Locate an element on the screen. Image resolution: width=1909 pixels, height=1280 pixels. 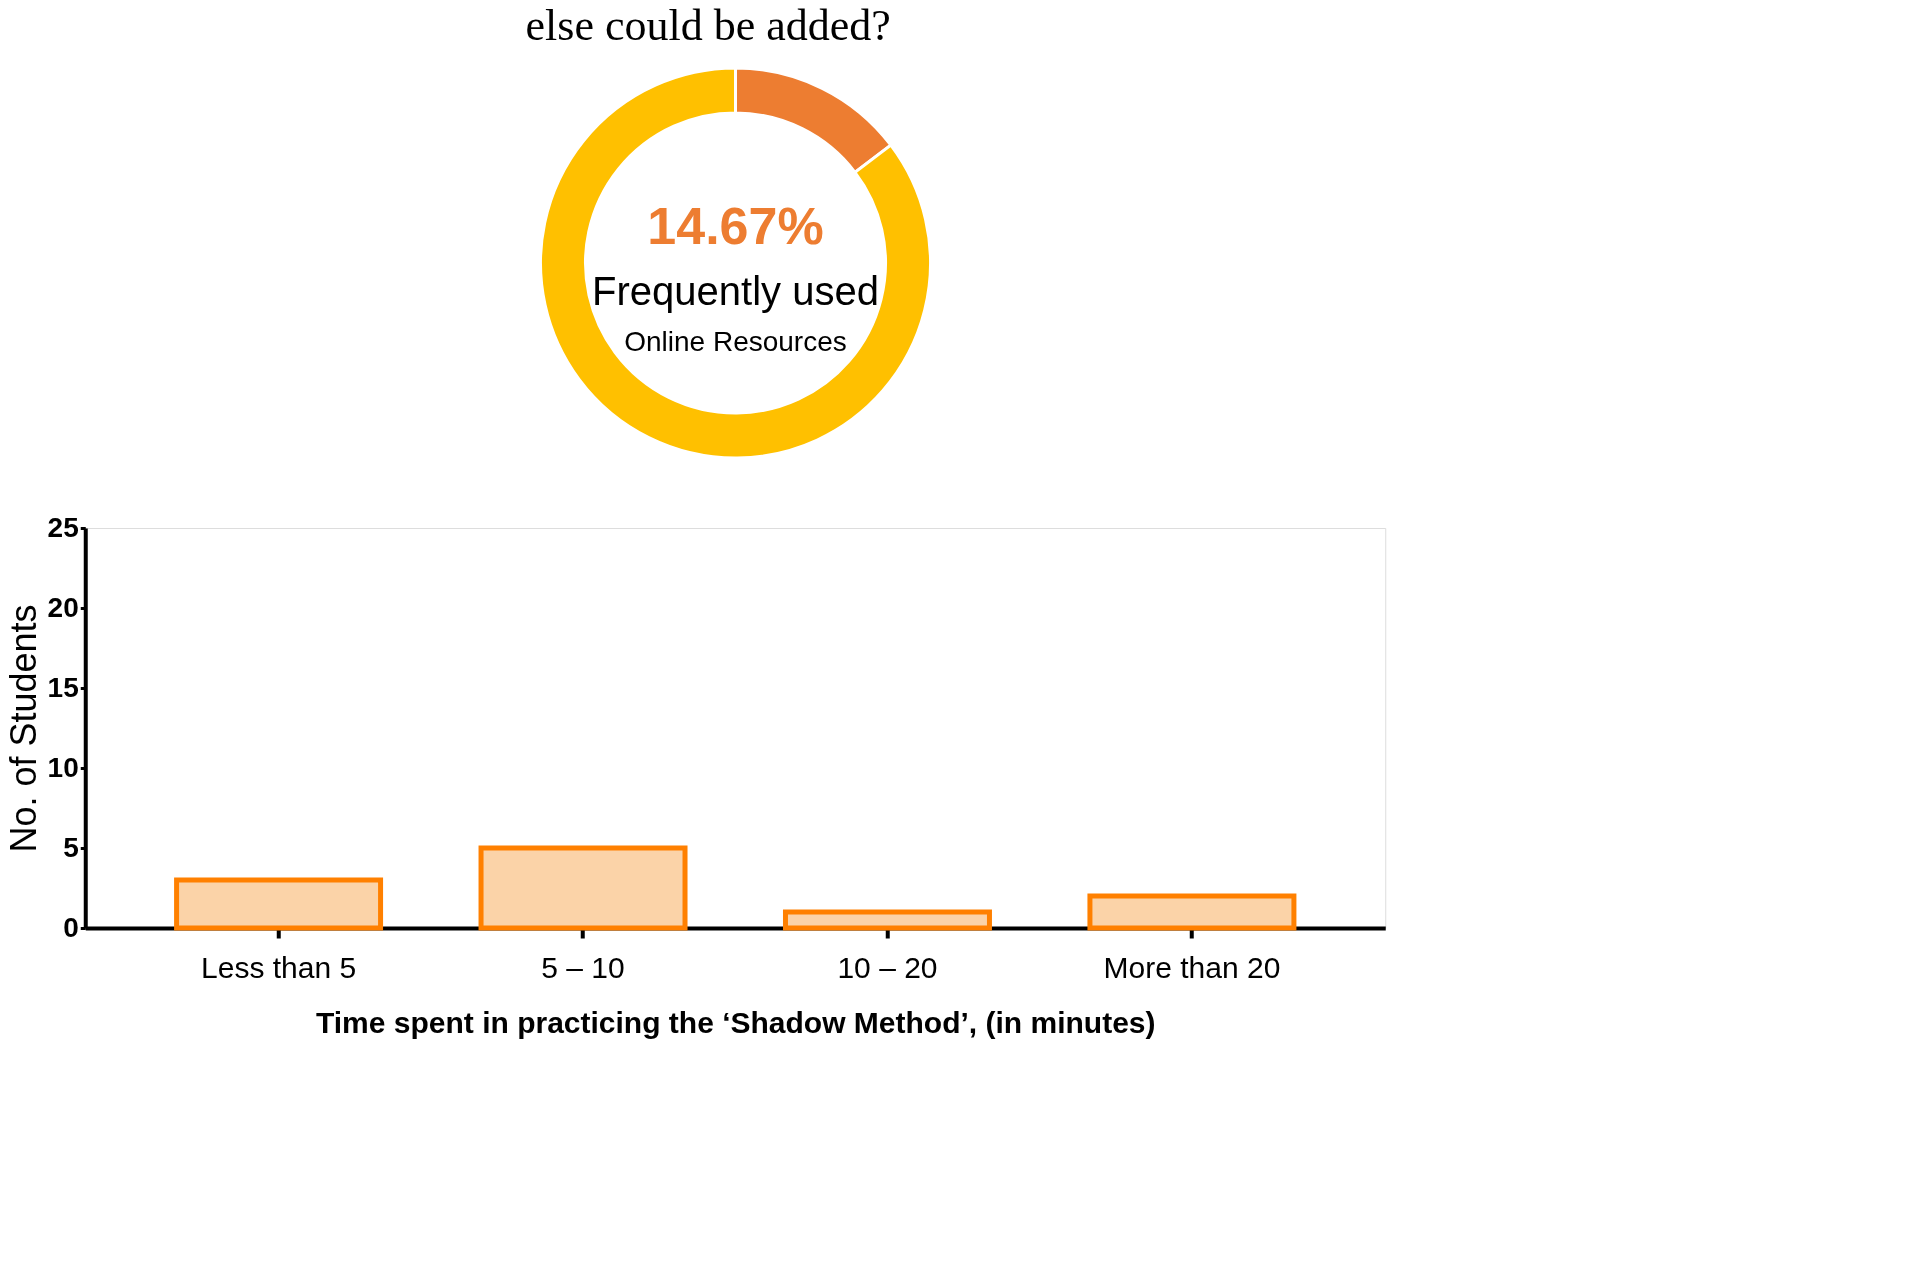
y-axis-title: No. of Students is located at coordinates (23, 728).